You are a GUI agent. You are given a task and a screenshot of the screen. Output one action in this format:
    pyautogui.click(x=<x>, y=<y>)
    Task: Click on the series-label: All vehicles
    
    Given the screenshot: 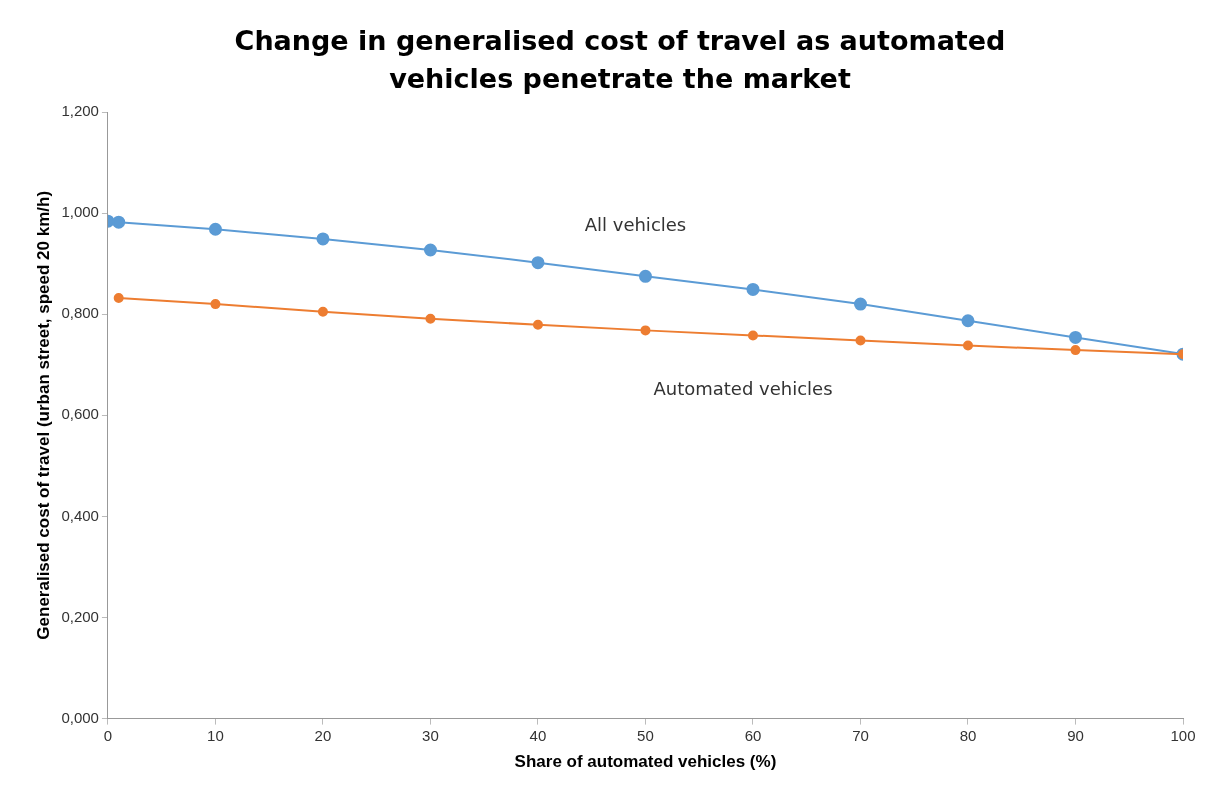 What is the action you would take?
    pyautogui.click(x=635, y=224)
    